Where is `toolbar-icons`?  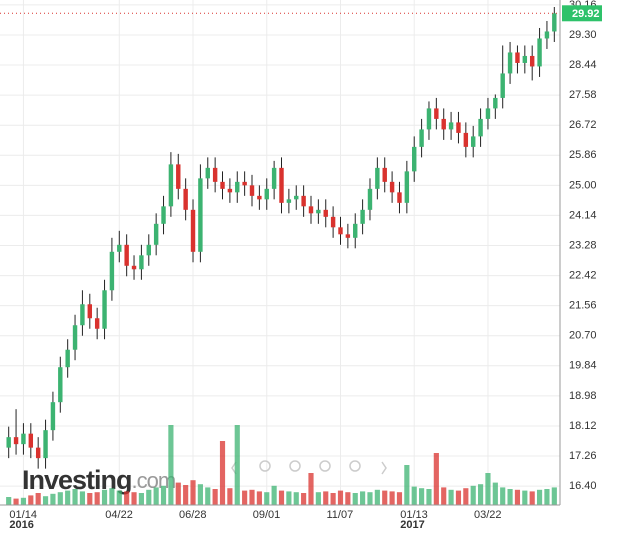
toolbar-icons is located at coordinates (309, 467).